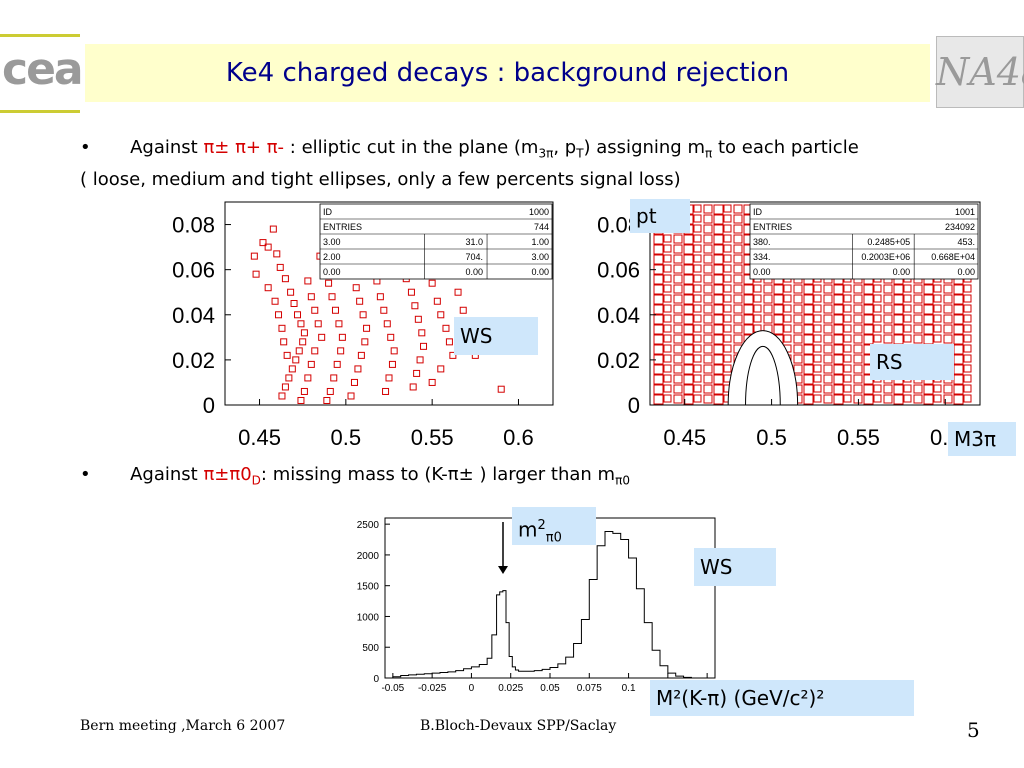  What do you see at coordinates (432, 437) in the screenshot?
I see `left-xtick-label: 0.55` at bounding box center [432, 437].